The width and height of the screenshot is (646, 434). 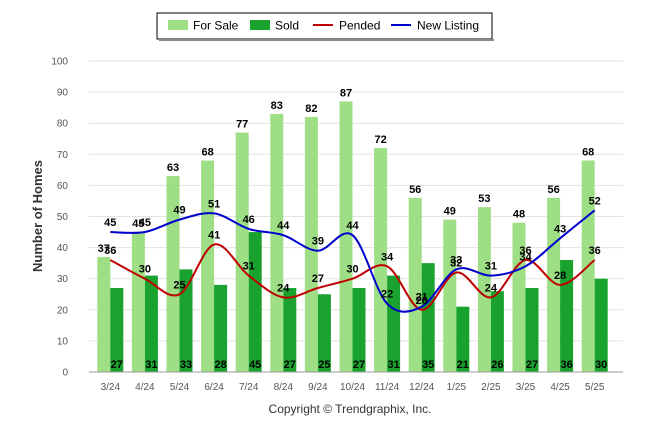 What do you see at coordinates (173, 168) in the screenshot?
I see `data-label-for-sale: 63` at bounding box center [173, 168].